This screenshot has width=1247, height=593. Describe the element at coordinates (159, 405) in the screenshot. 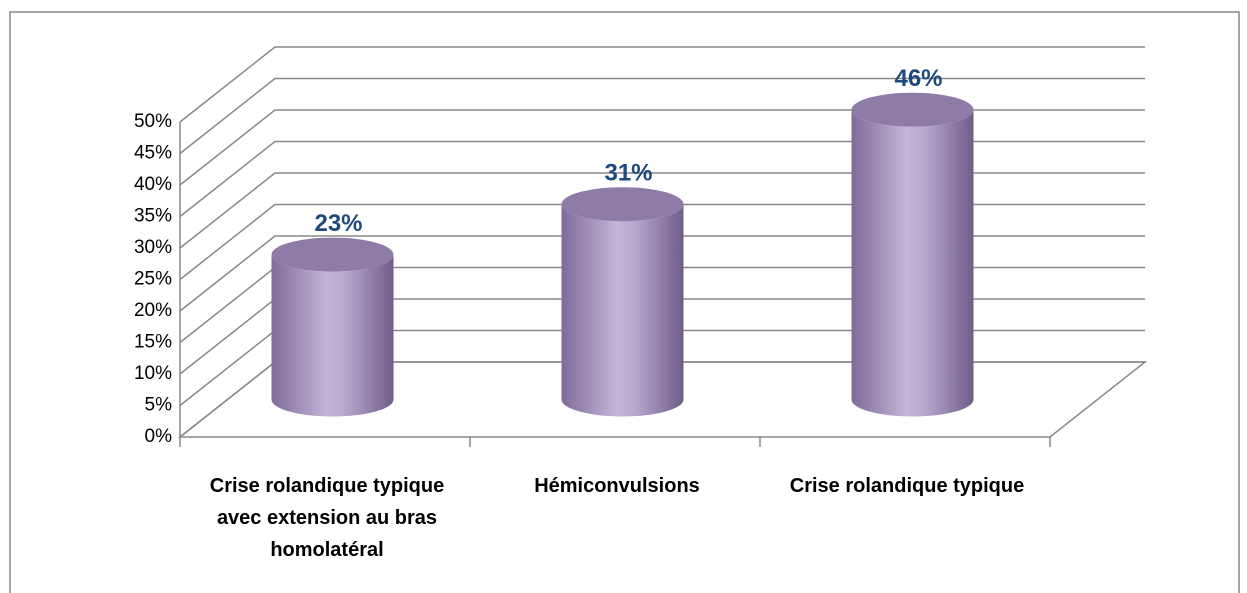

I see `y-tick-label: 5%` at that location.